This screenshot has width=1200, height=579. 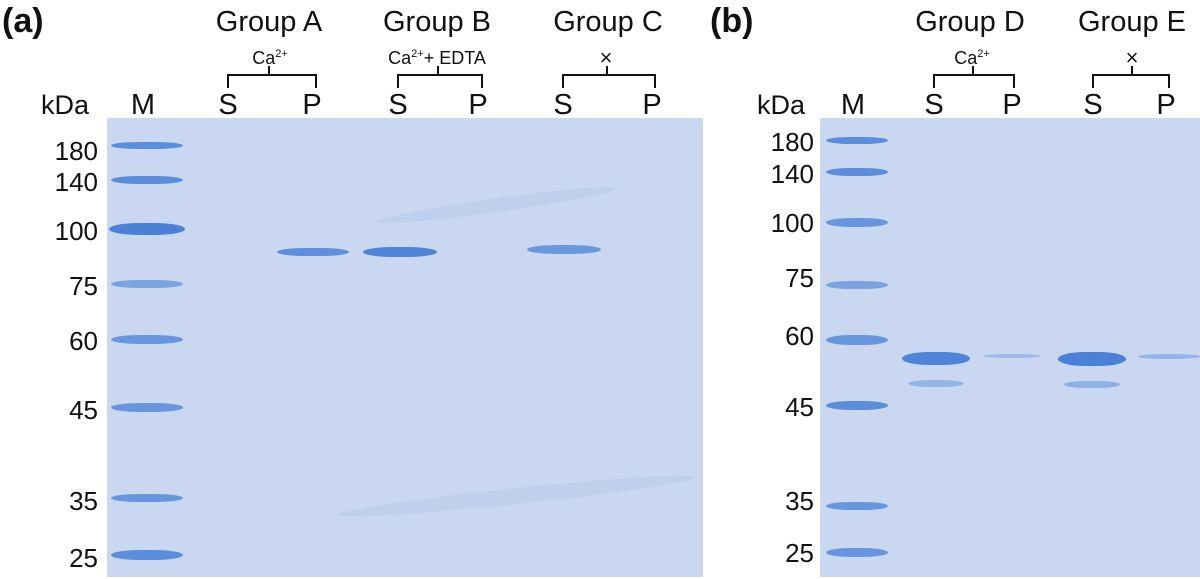 I want to click on lane-label-b-s1: S, so click(x=934, y=105).